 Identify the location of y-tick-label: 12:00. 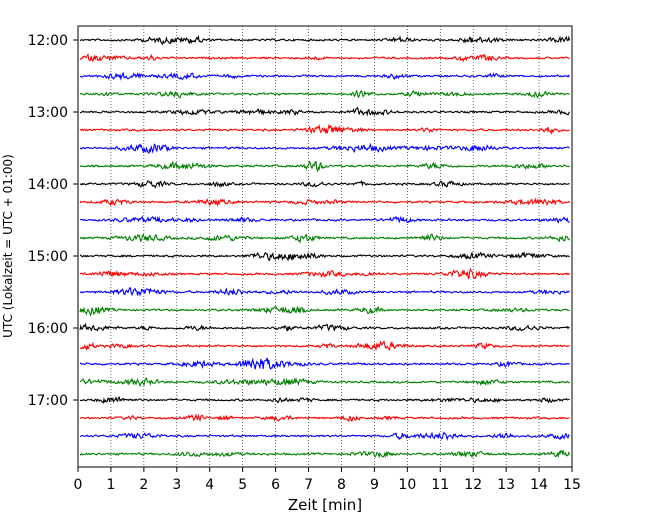
(48, 41).